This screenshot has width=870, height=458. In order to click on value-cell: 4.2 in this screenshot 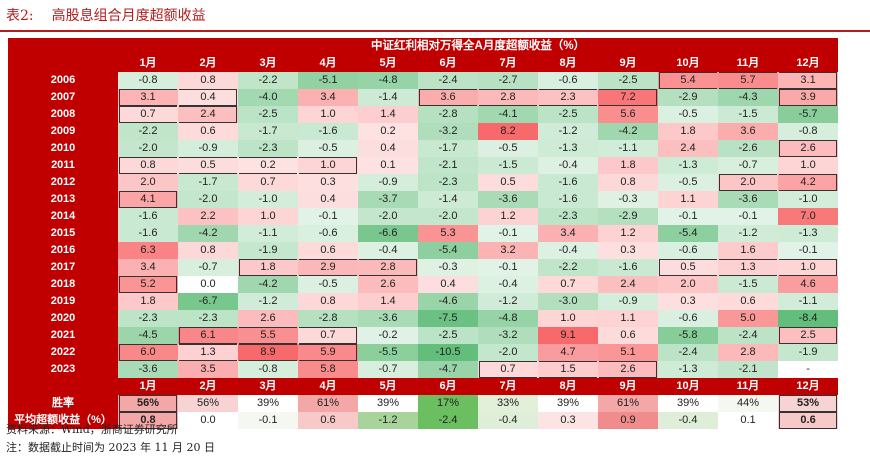, I will do `click(808, 182)`.